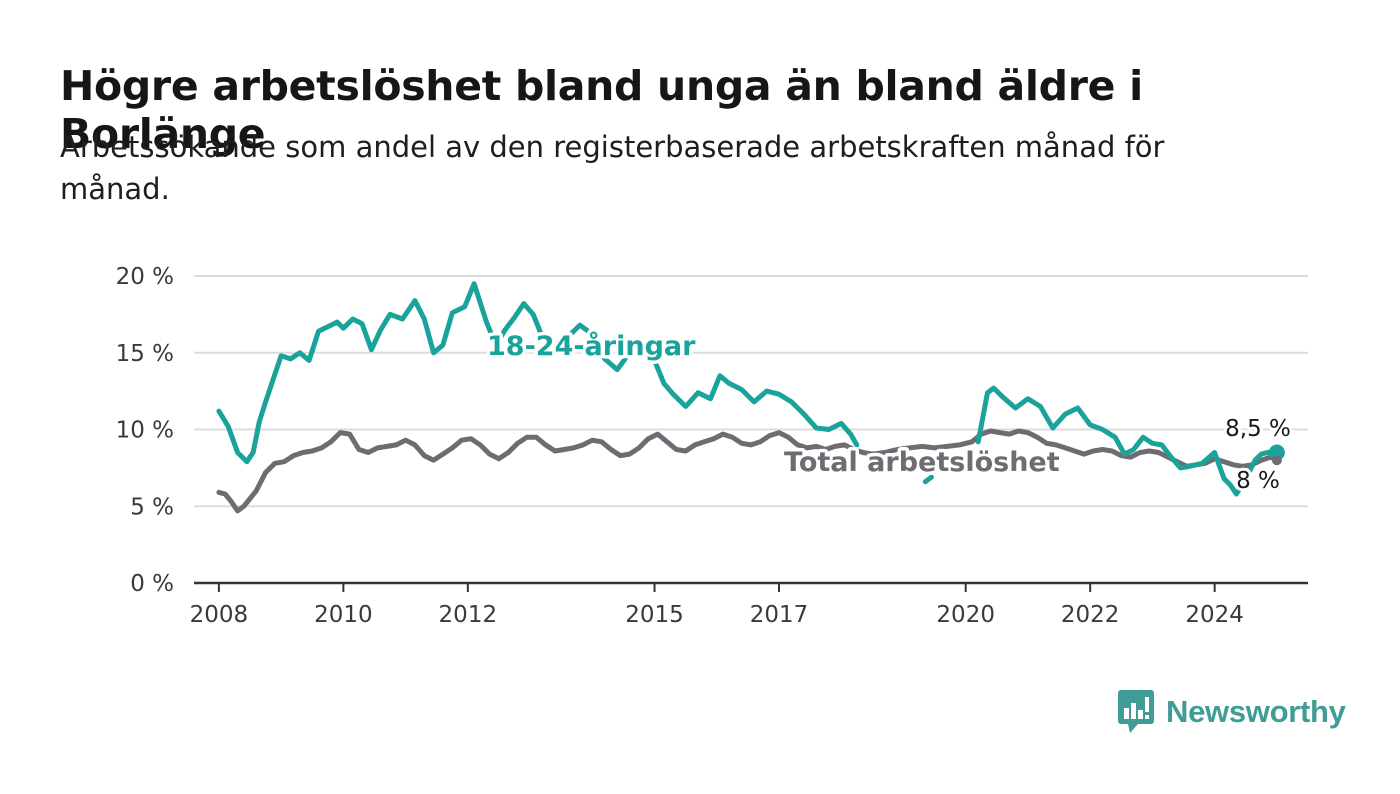 Image resolution: width=1400 pixels, height=794 pixels. Describe the element at coordinates (922, 462) in the screenshot. I see `series-label-total: Total arbetslöshet` at that location.